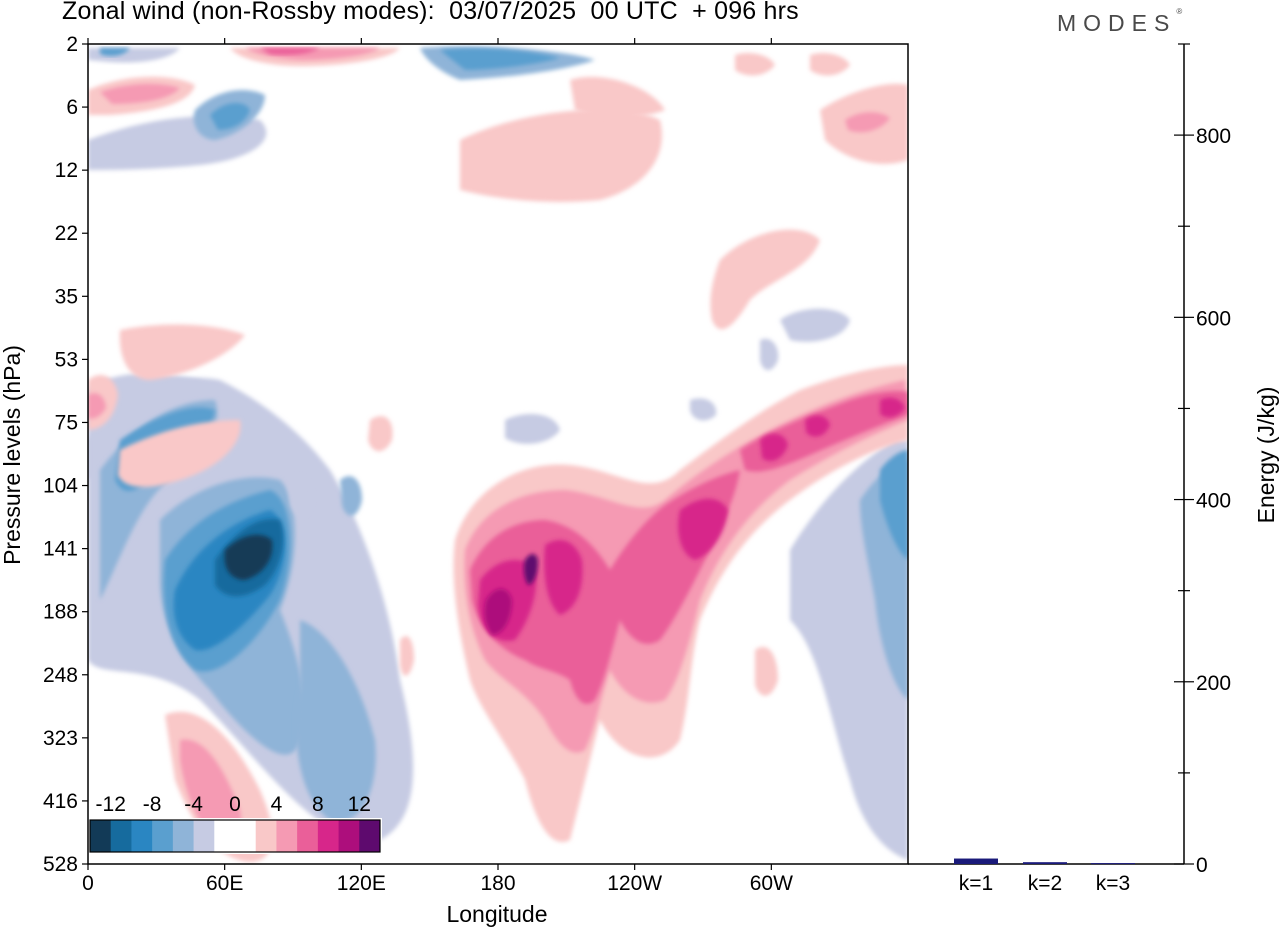 Image resolution: width=1280 pixels, height=930 pixels. Describe the element at coordinates (634, 883) in the screenshot. I see `x-tick-label-5: 120W` at that location.